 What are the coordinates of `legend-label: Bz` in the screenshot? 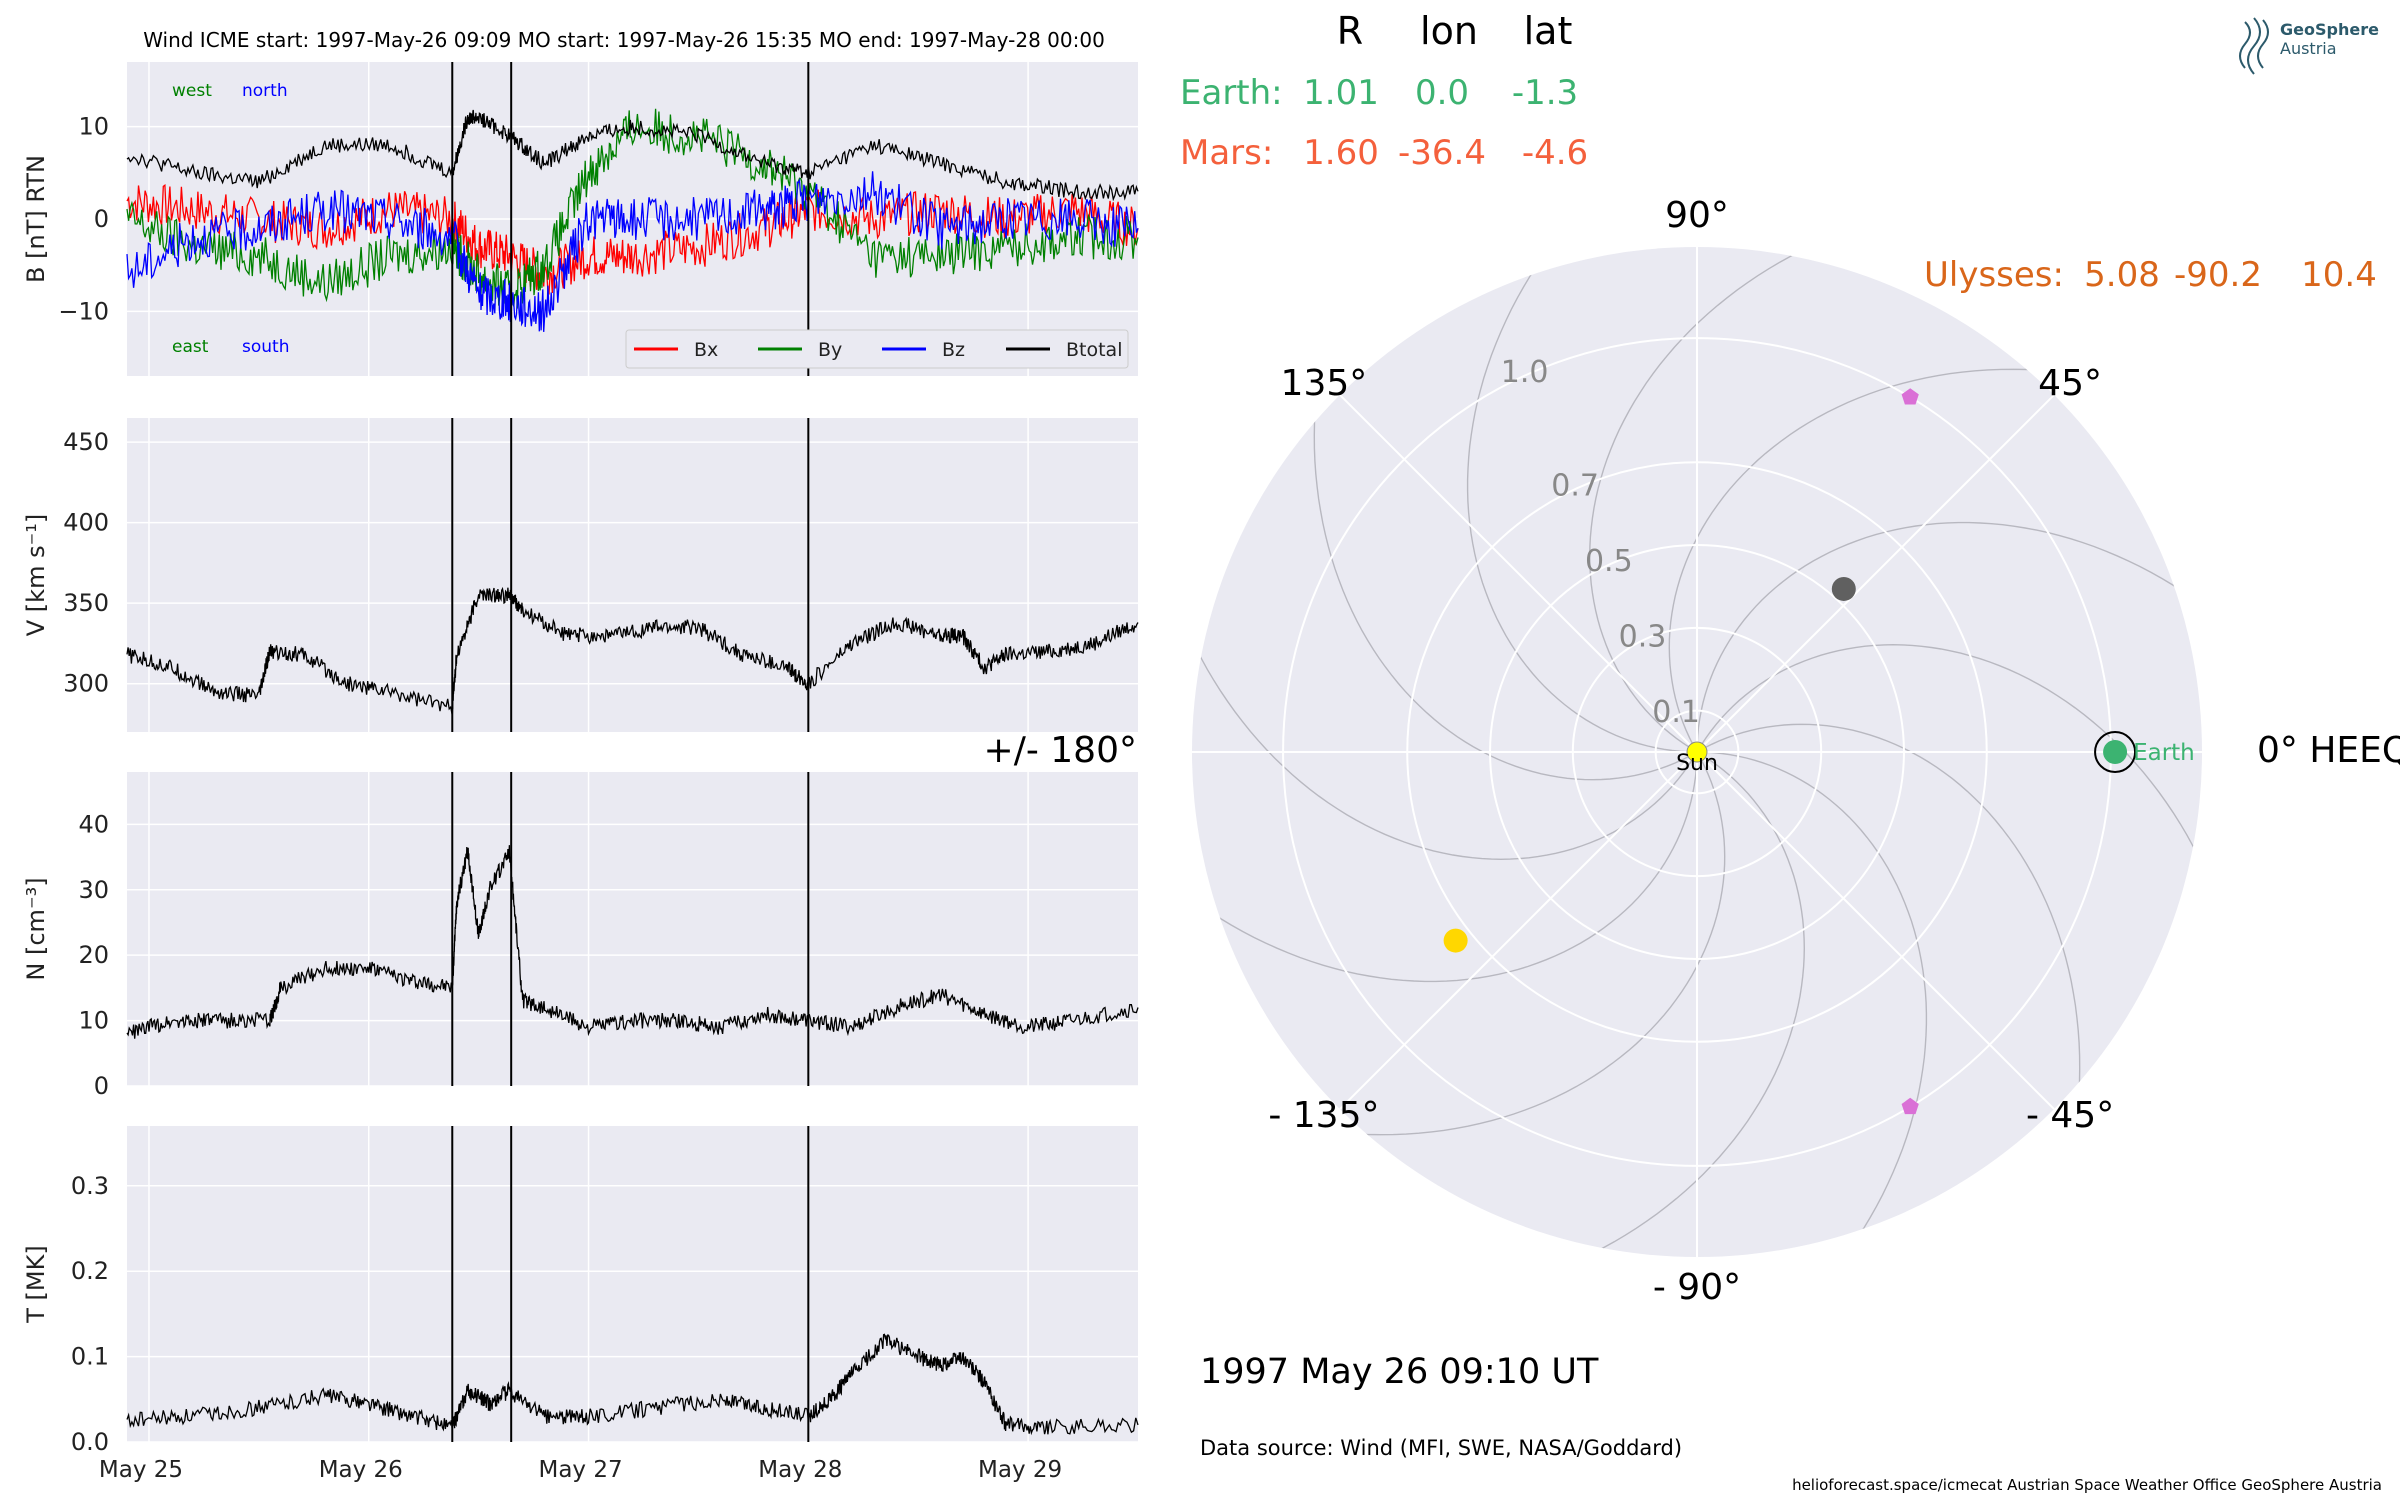 It's located at (953, 350).